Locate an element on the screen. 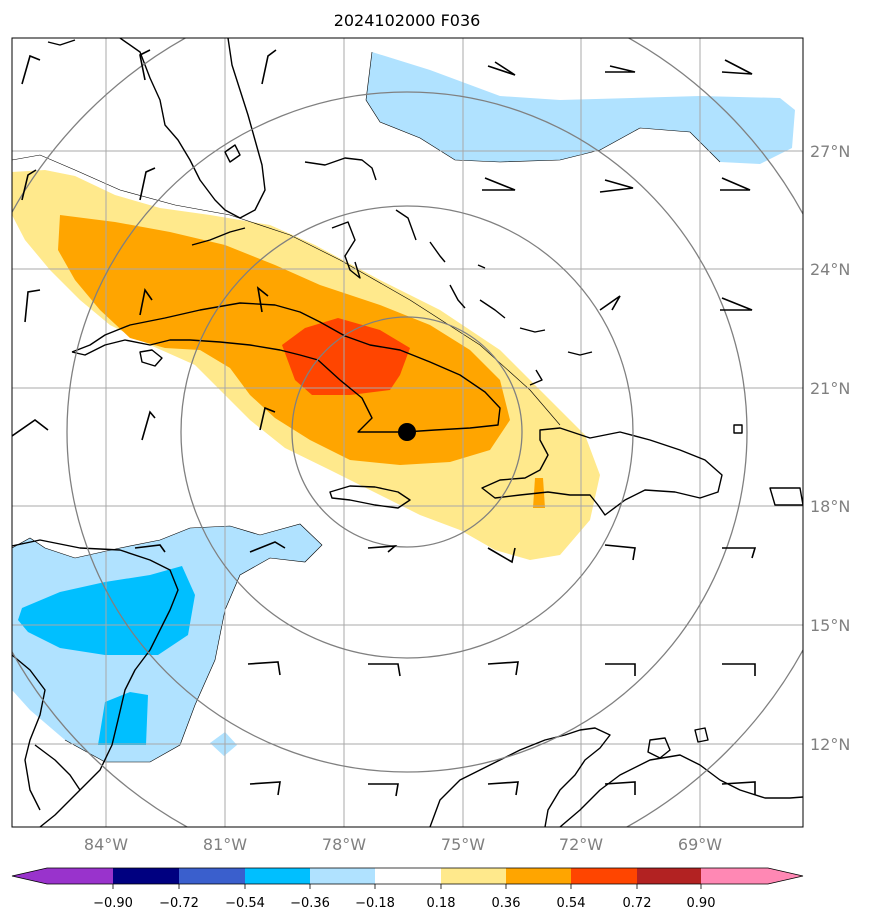 The height and width of the screenshot is (924, 873). lon-label: 75°W is located at coordinates (463, 844).